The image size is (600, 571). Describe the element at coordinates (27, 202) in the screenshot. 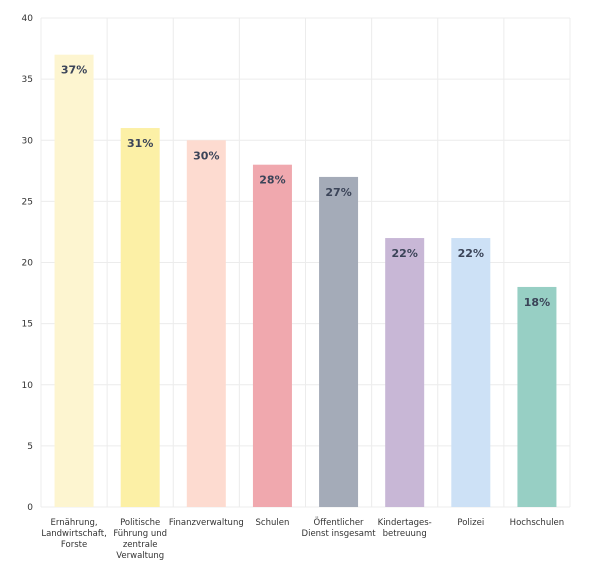

I see `y-tick-label: 25` at that location.